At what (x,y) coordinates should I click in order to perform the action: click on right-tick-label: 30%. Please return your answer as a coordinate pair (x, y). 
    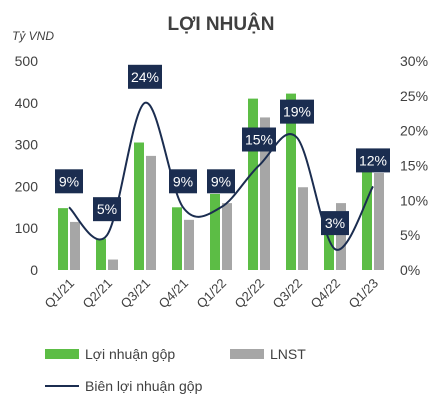
    Looking at the image, I should click on (414, 61).